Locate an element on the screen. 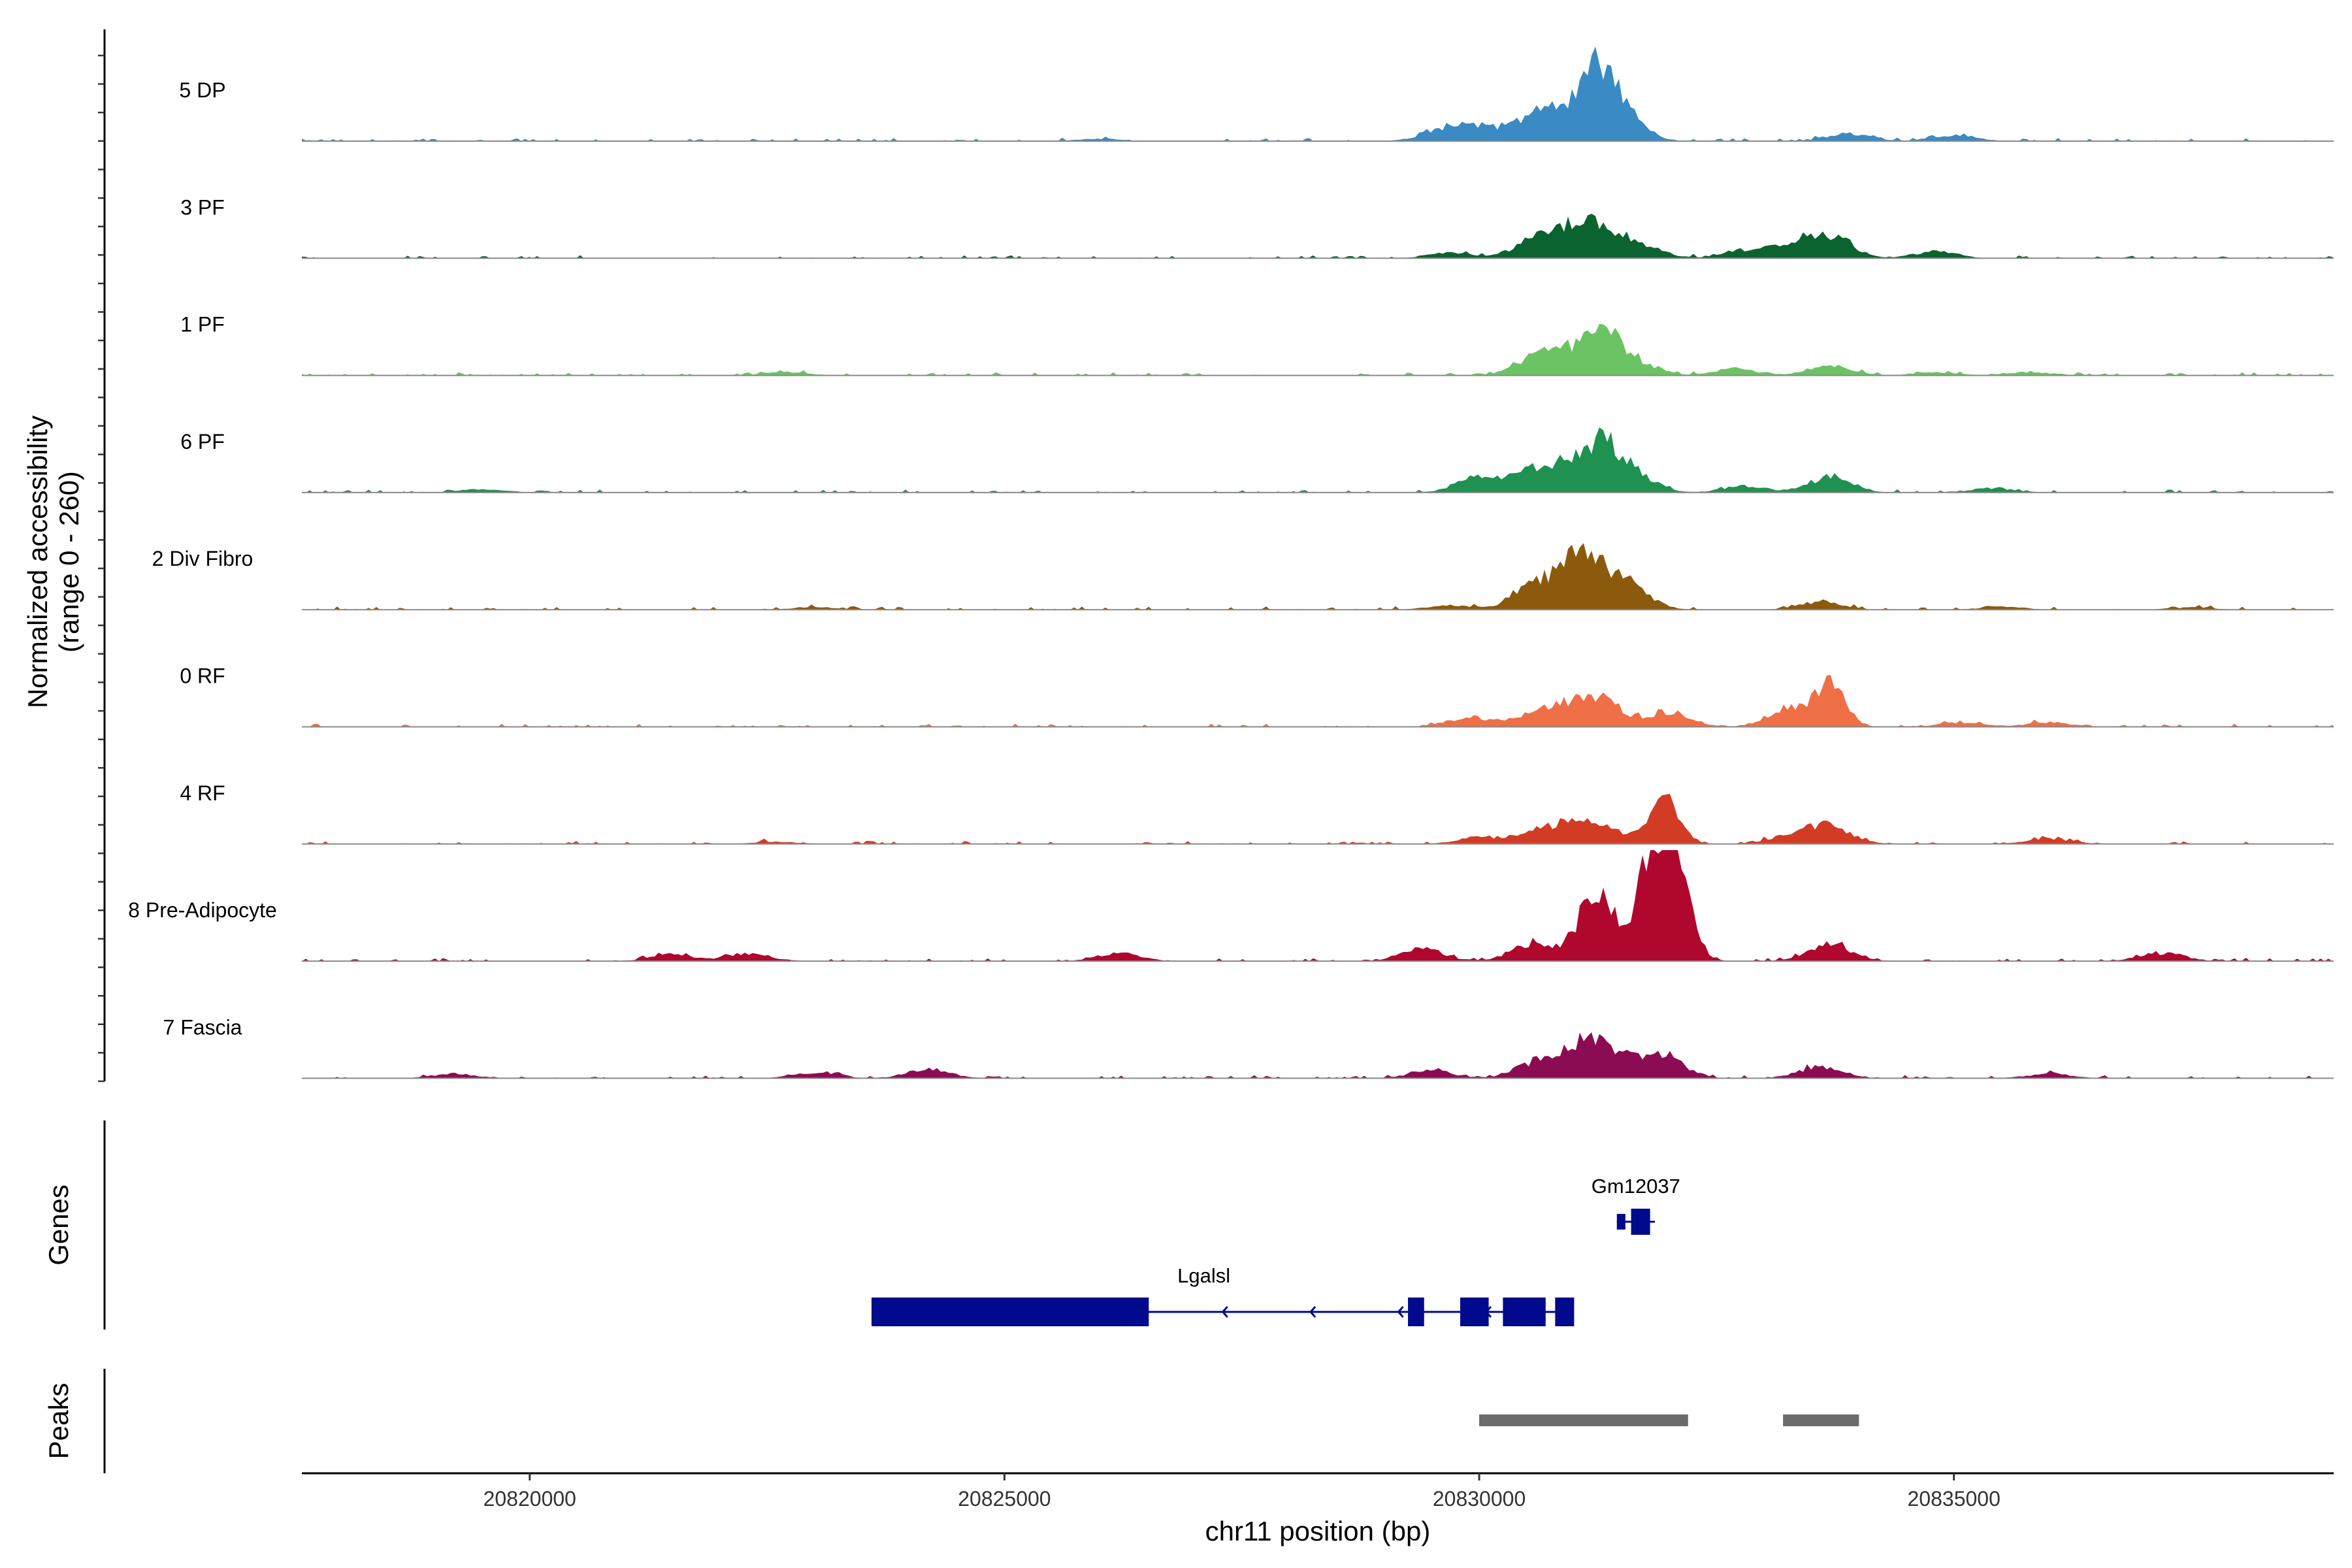 The image size is (2352, 1568). track-1: 5 DP is located at coordinates (1256, 94).